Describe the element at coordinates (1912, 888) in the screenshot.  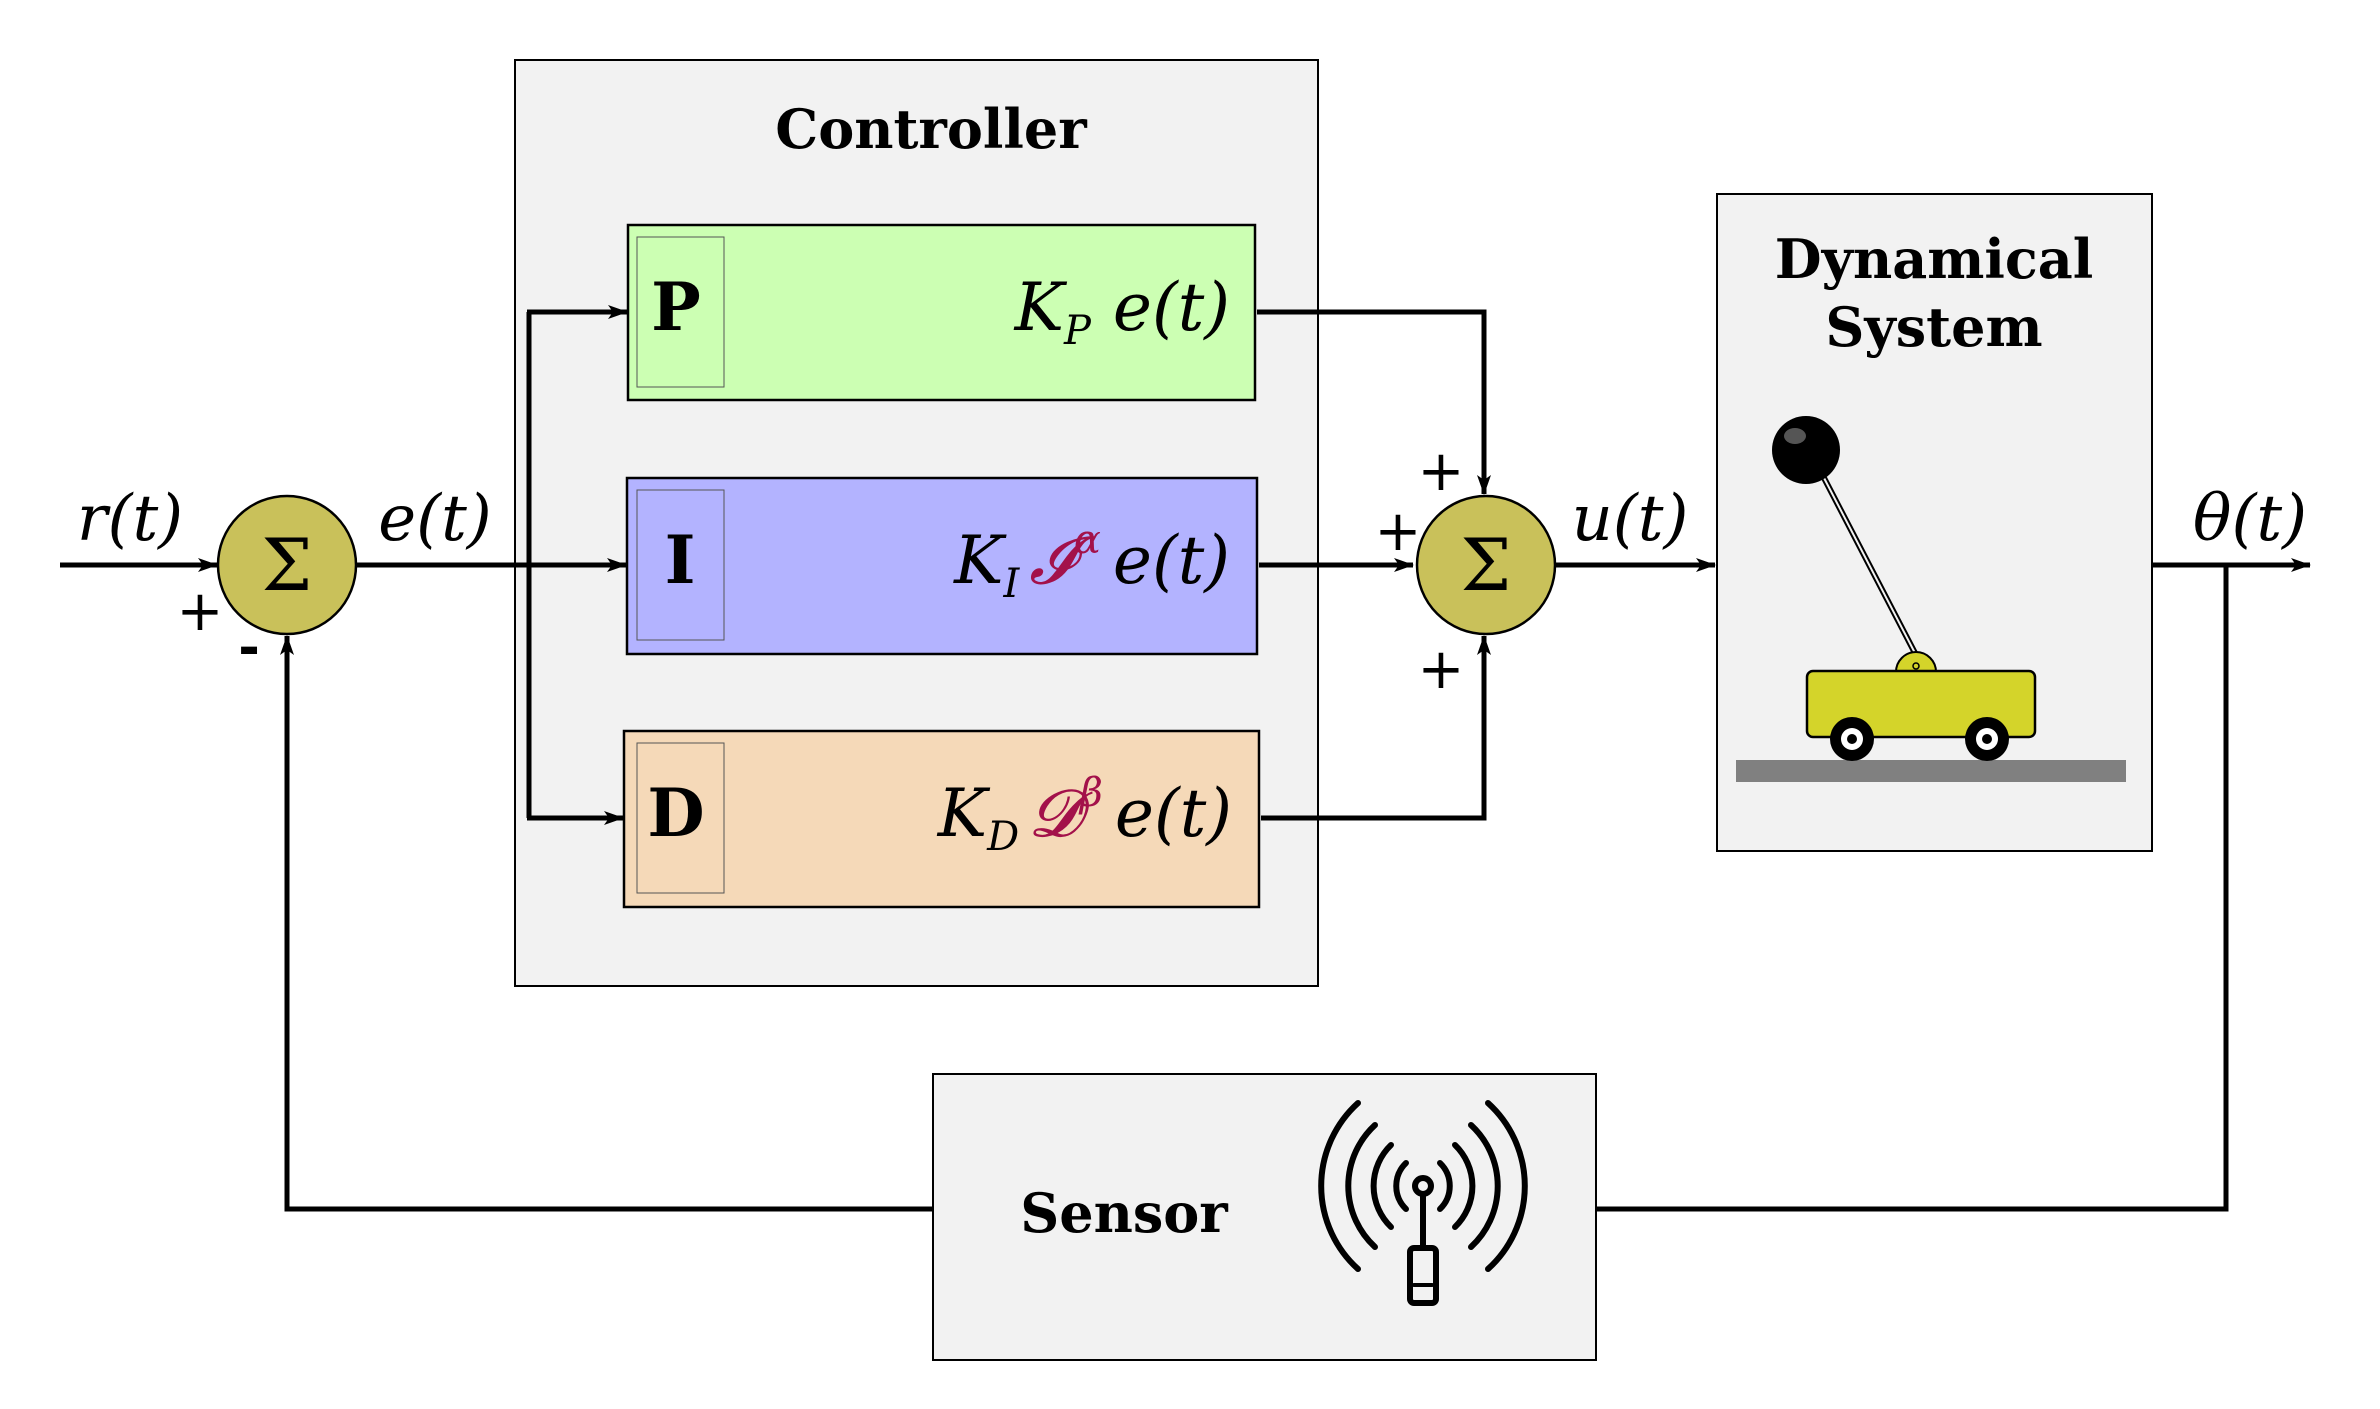
I see `feedback-from-output` at that location.